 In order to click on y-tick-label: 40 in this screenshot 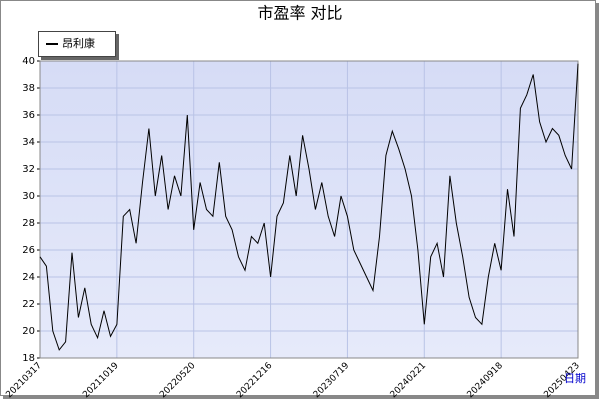, I will do `click(28, 61)`.